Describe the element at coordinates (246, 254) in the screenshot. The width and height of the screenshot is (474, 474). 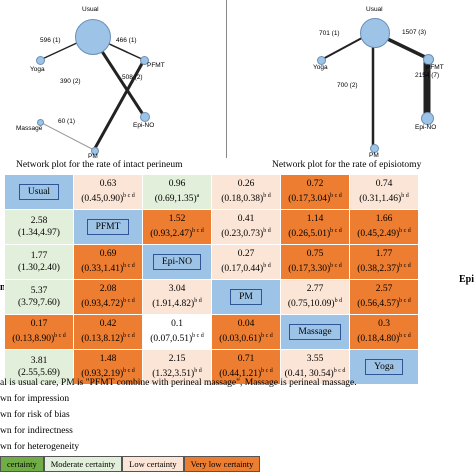
I see `effect-estimate: 0.27` at that location.